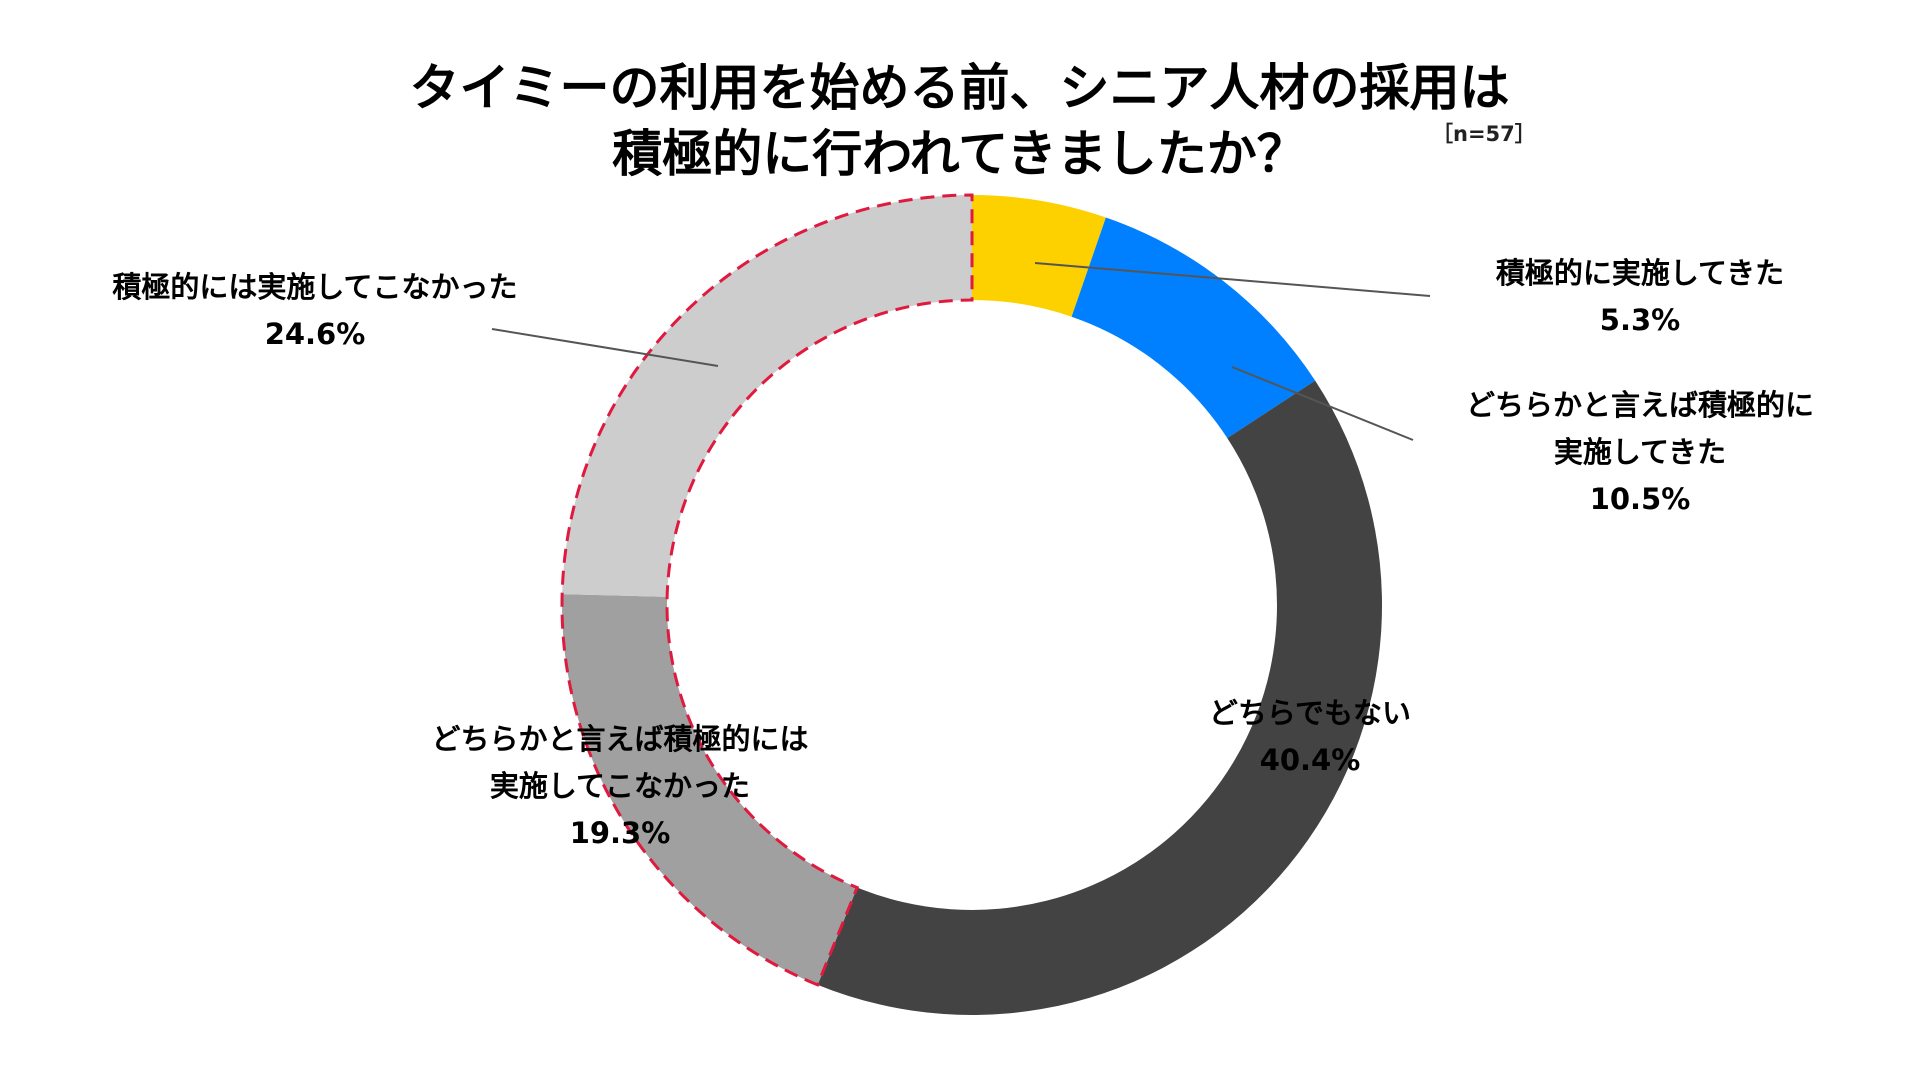 This screenshot has width=1919, height=1080. What do you see at coordinates (315, 311) in the screenshot?
I see `slice-label-s5: 積極的には実施してこなかった 24.6%` at bounding box center [315, 311].